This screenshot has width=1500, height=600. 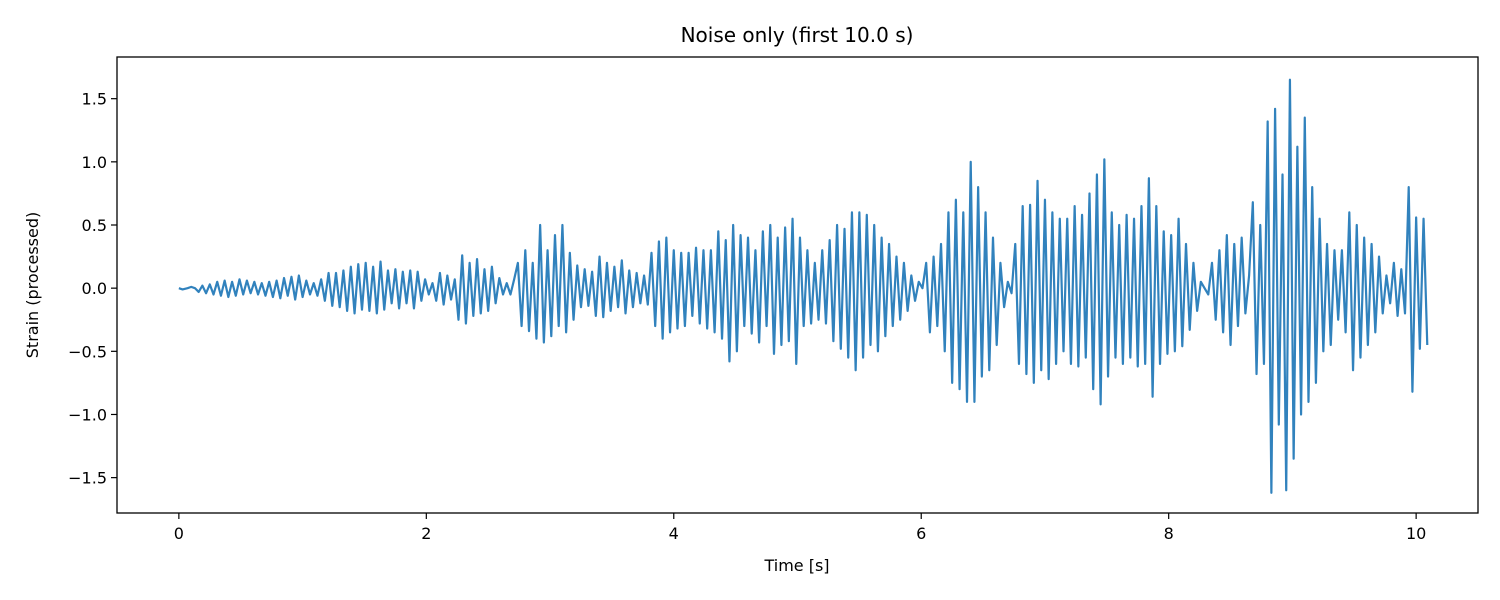 I want to click on x-tick-label: 8, so click(x=1169, y=533).